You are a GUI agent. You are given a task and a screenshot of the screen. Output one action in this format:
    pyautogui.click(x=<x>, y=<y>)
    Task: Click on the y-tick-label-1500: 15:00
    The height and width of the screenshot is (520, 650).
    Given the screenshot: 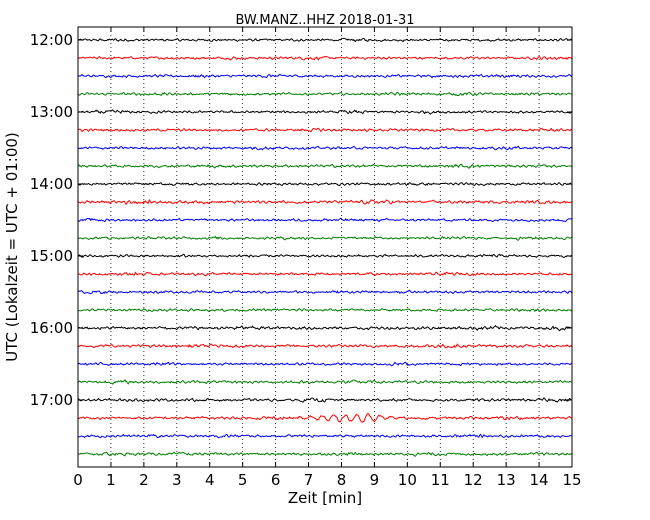 What is the action you would take?
    pyautogui.click(x=51, y=256)
    